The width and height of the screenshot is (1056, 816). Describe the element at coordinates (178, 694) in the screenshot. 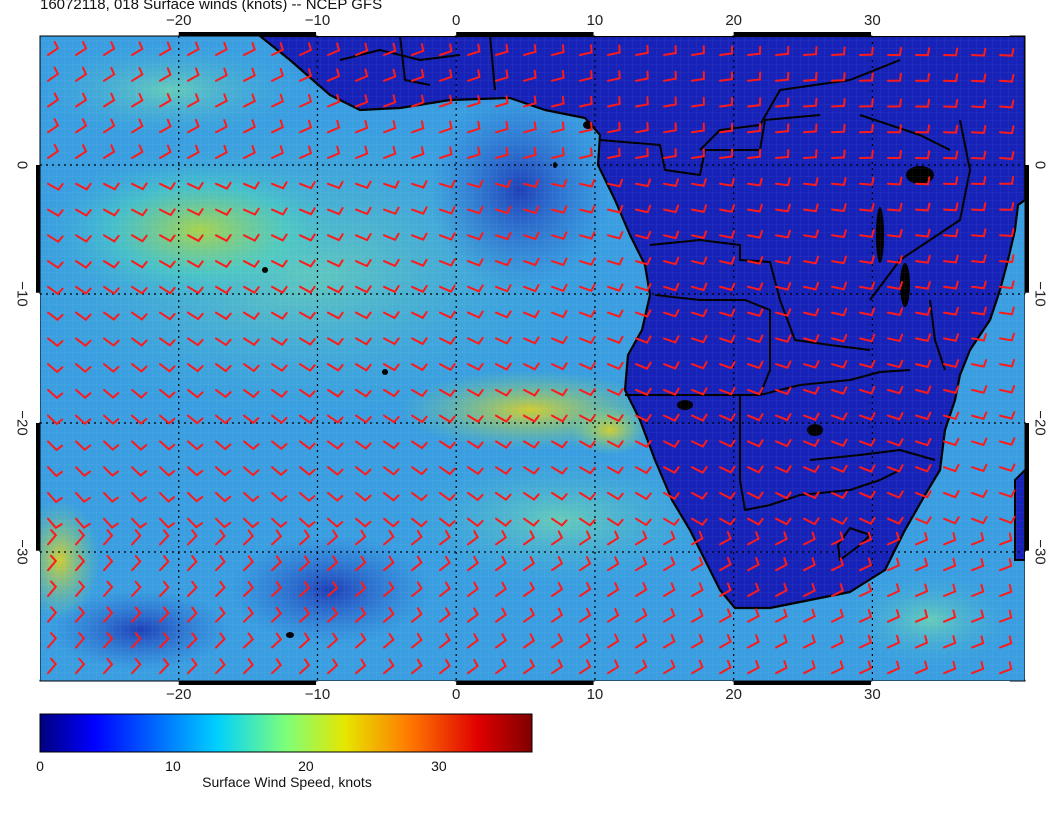

I see `lon-tick-label: −20` at that location.